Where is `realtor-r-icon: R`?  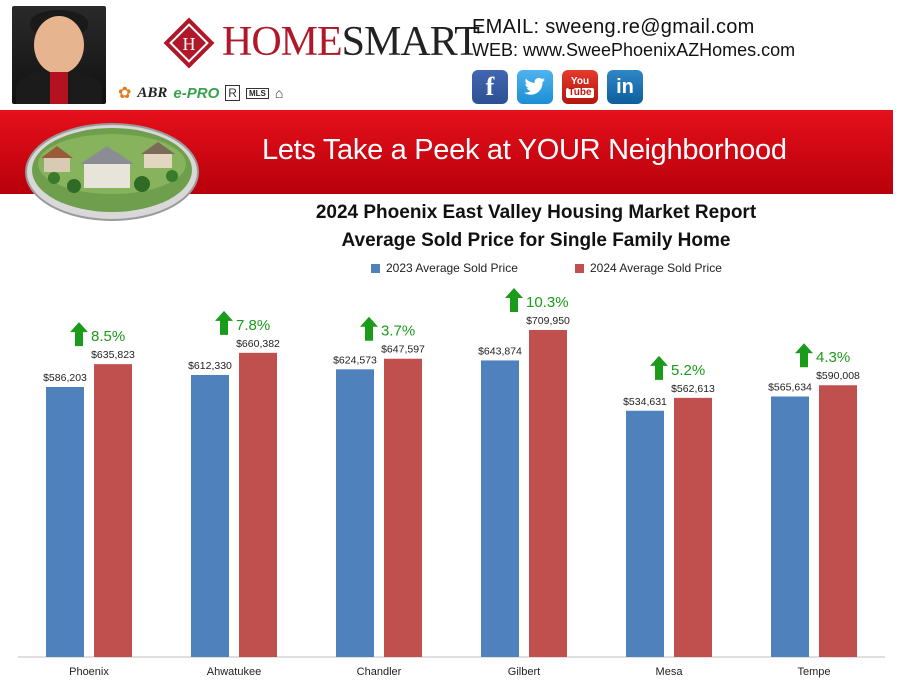 realtor-r-icon: R is located at coordinates (232, 93).